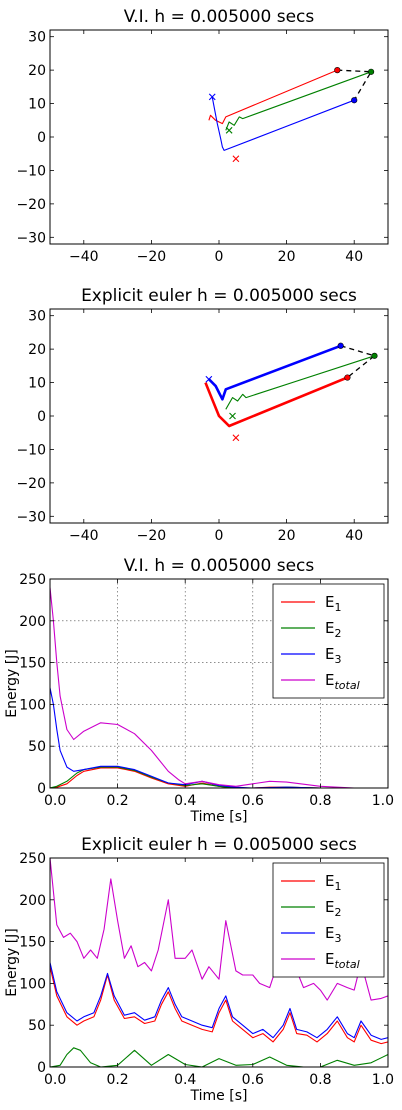  I want to click on legend-label: E2, so click(333, 908).